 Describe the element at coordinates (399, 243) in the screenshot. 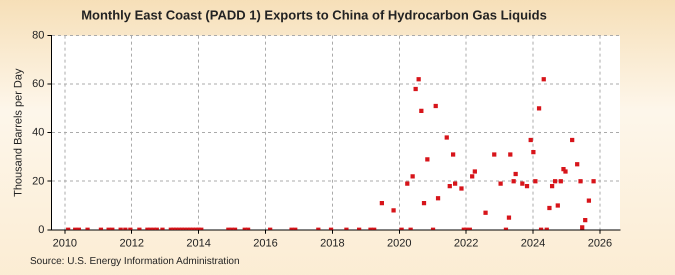

I see `x-tick-label: 2020` at that location.